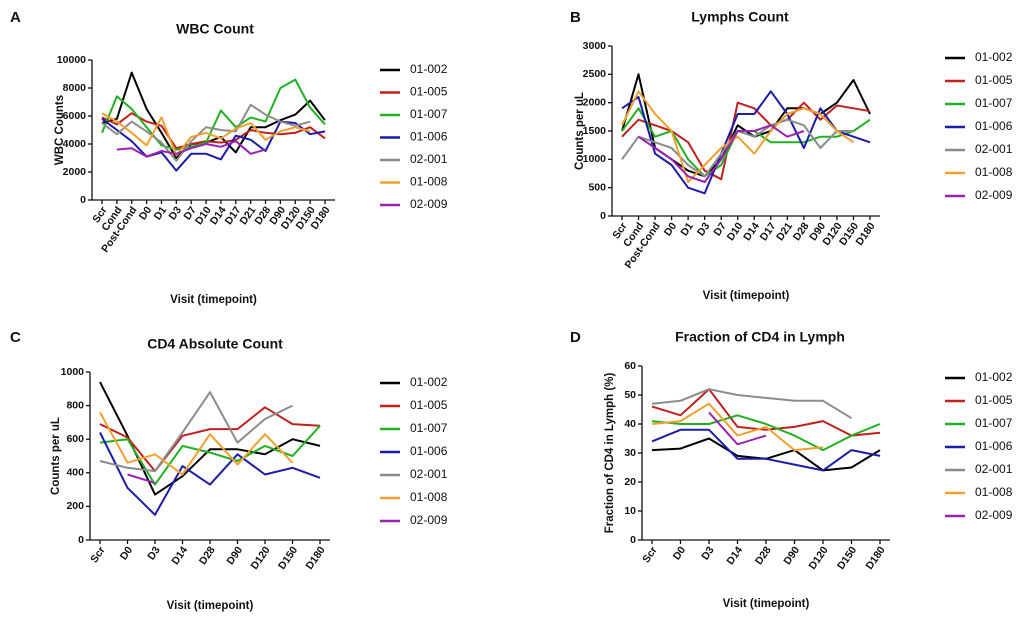 The image size is (1021, 619). I want to click on y-tick-label: 400, so click(75, 473).